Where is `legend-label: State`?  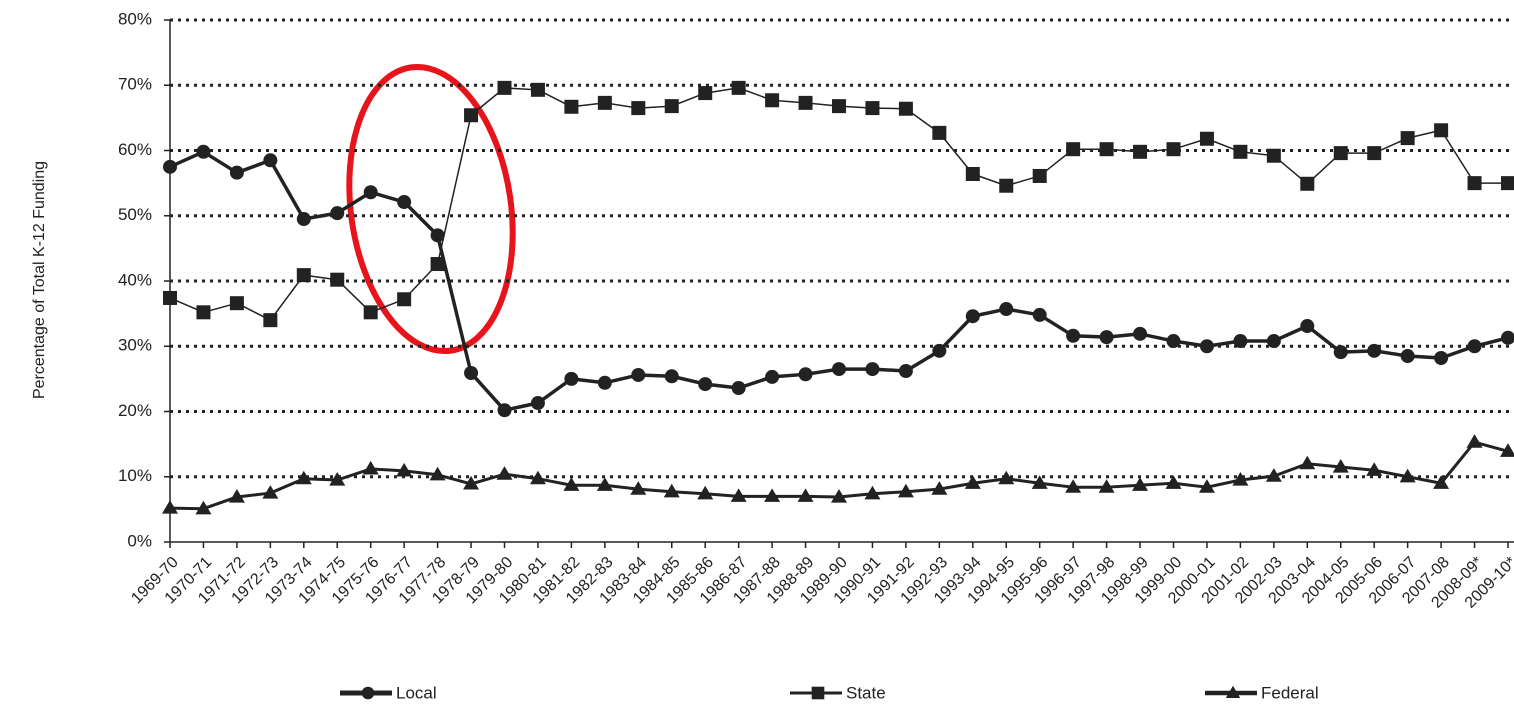
legend-label: State is located at coordinates (866, 692).